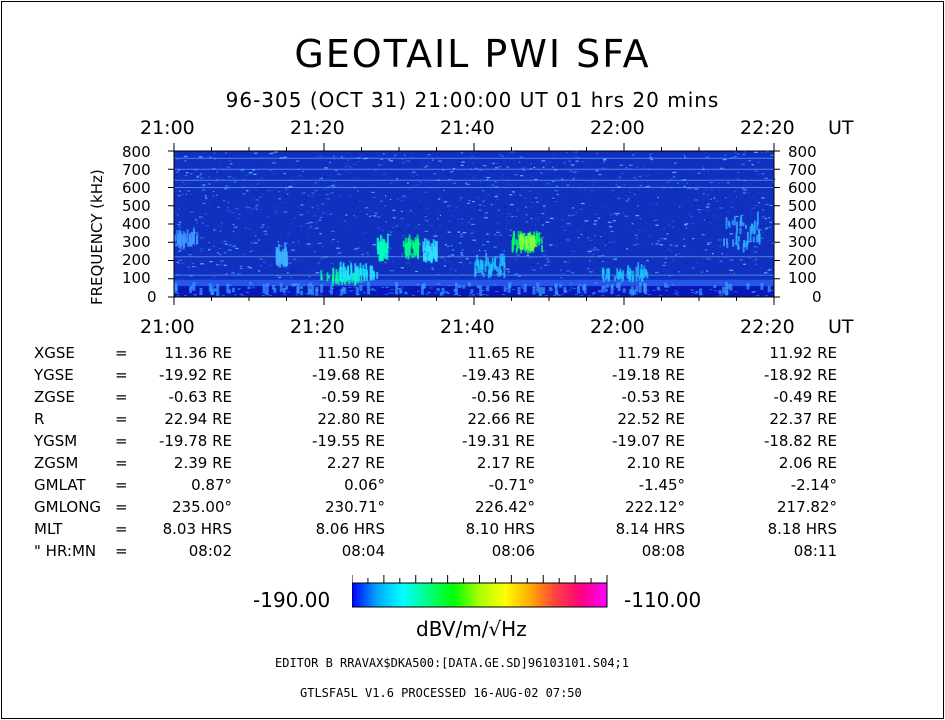 This screenshot has width=945, height=720. What do you see at coordinates (651, 353) in the screenshot?
I see `ephemeris-value: 11.79 RE` at bounding box center [651, 353].